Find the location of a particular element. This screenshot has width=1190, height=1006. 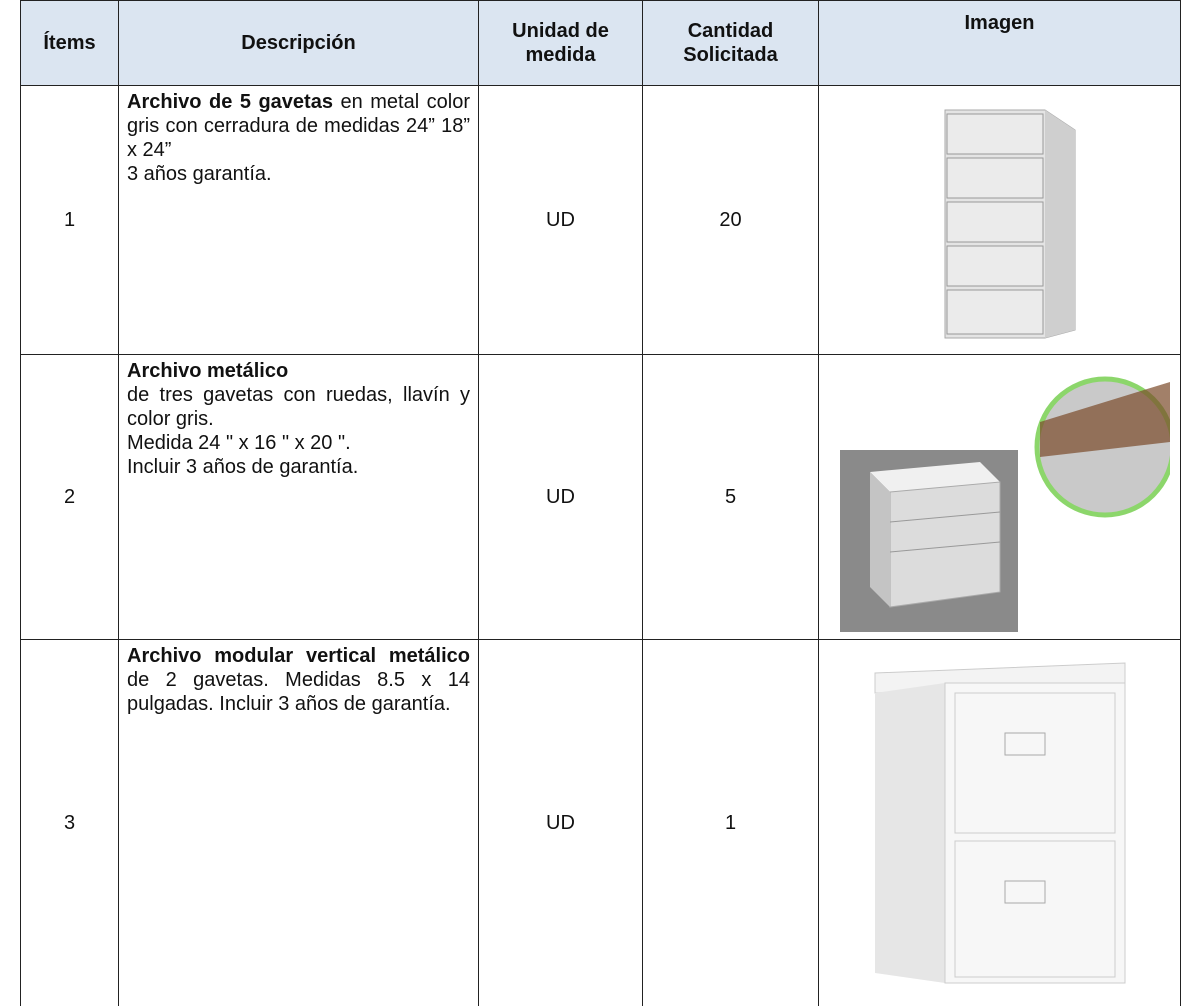

quantity-cell: 1 is located at coordinates (731, 823).